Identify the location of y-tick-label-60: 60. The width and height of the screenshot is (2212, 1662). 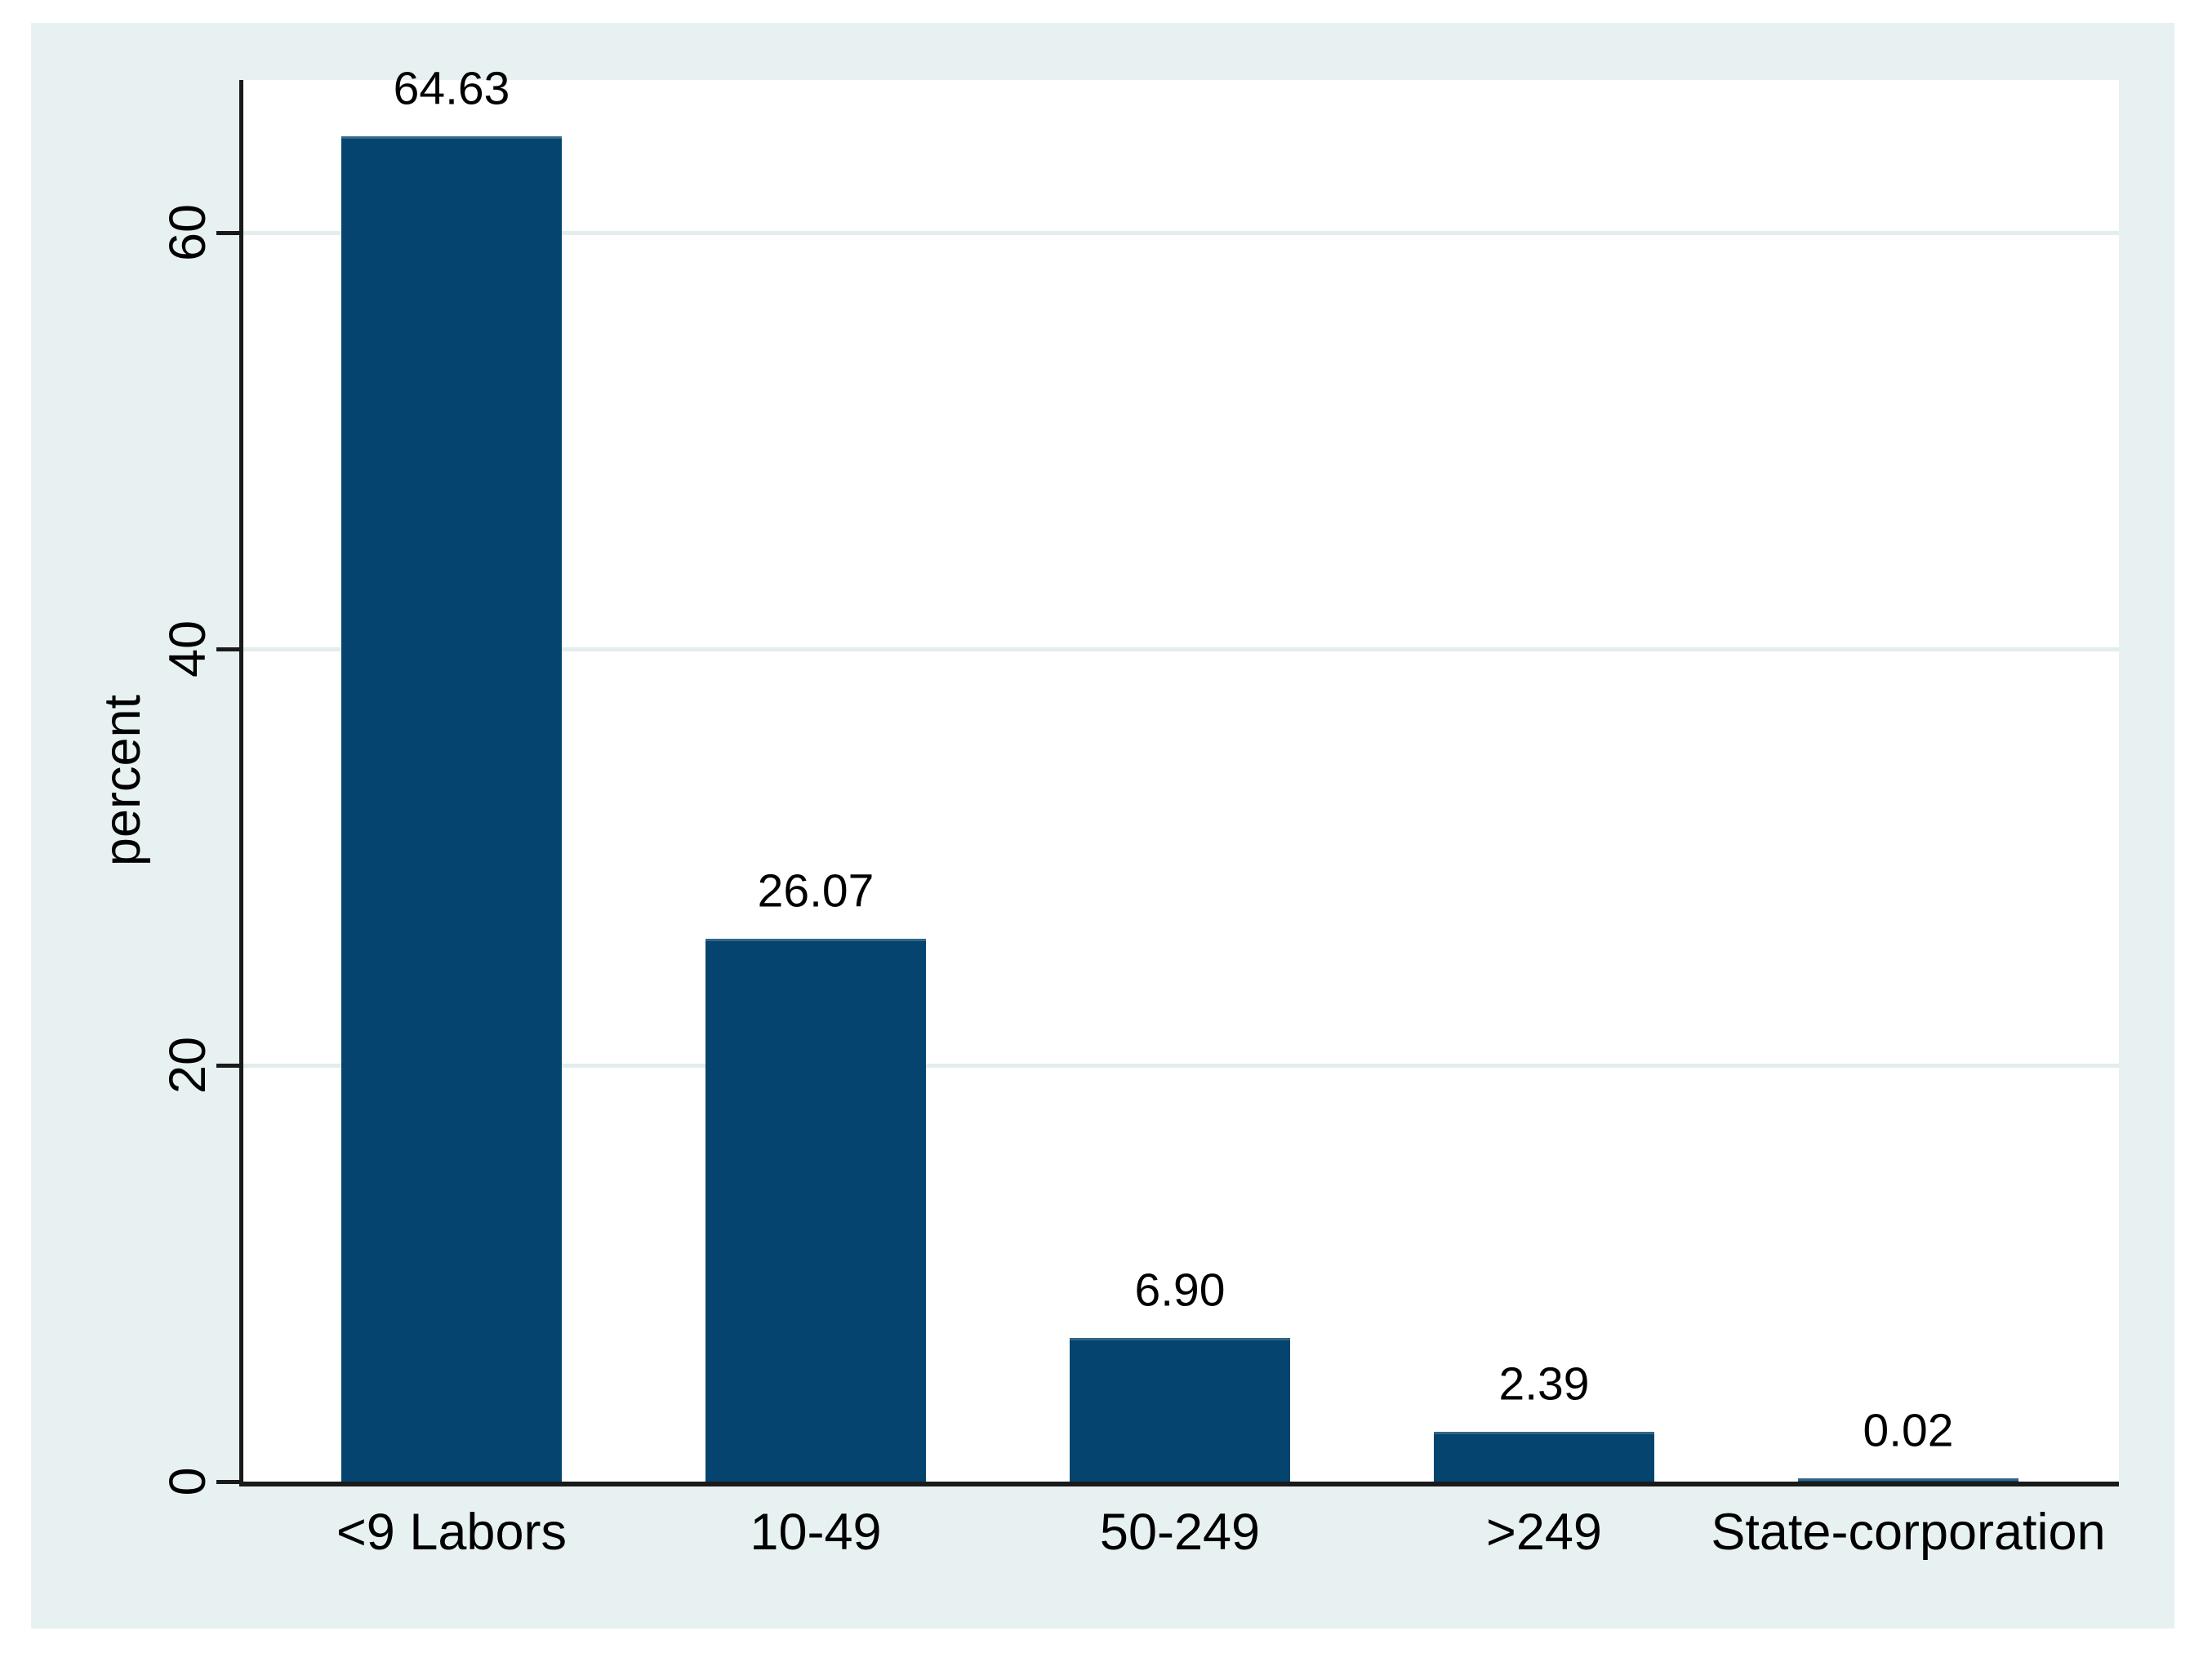
(187, 232).